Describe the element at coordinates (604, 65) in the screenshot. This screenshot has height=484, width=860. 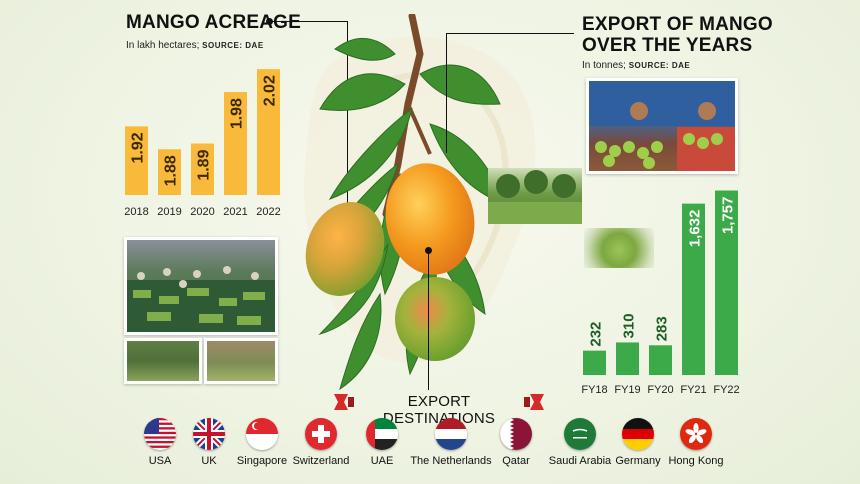
I see `export-unit: In tonnes;` at that location.